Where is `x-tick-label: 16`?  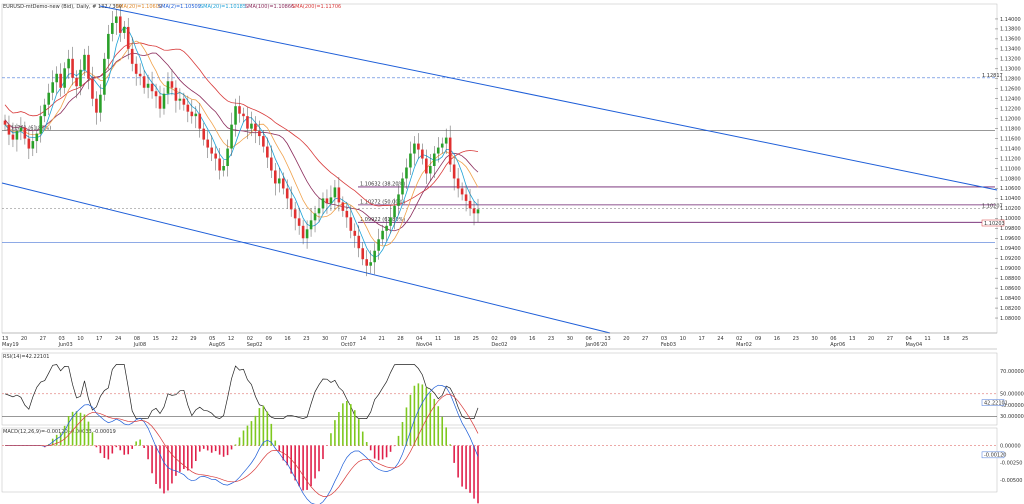
x-tick-label: 16 is located at coordinates (287, 339).